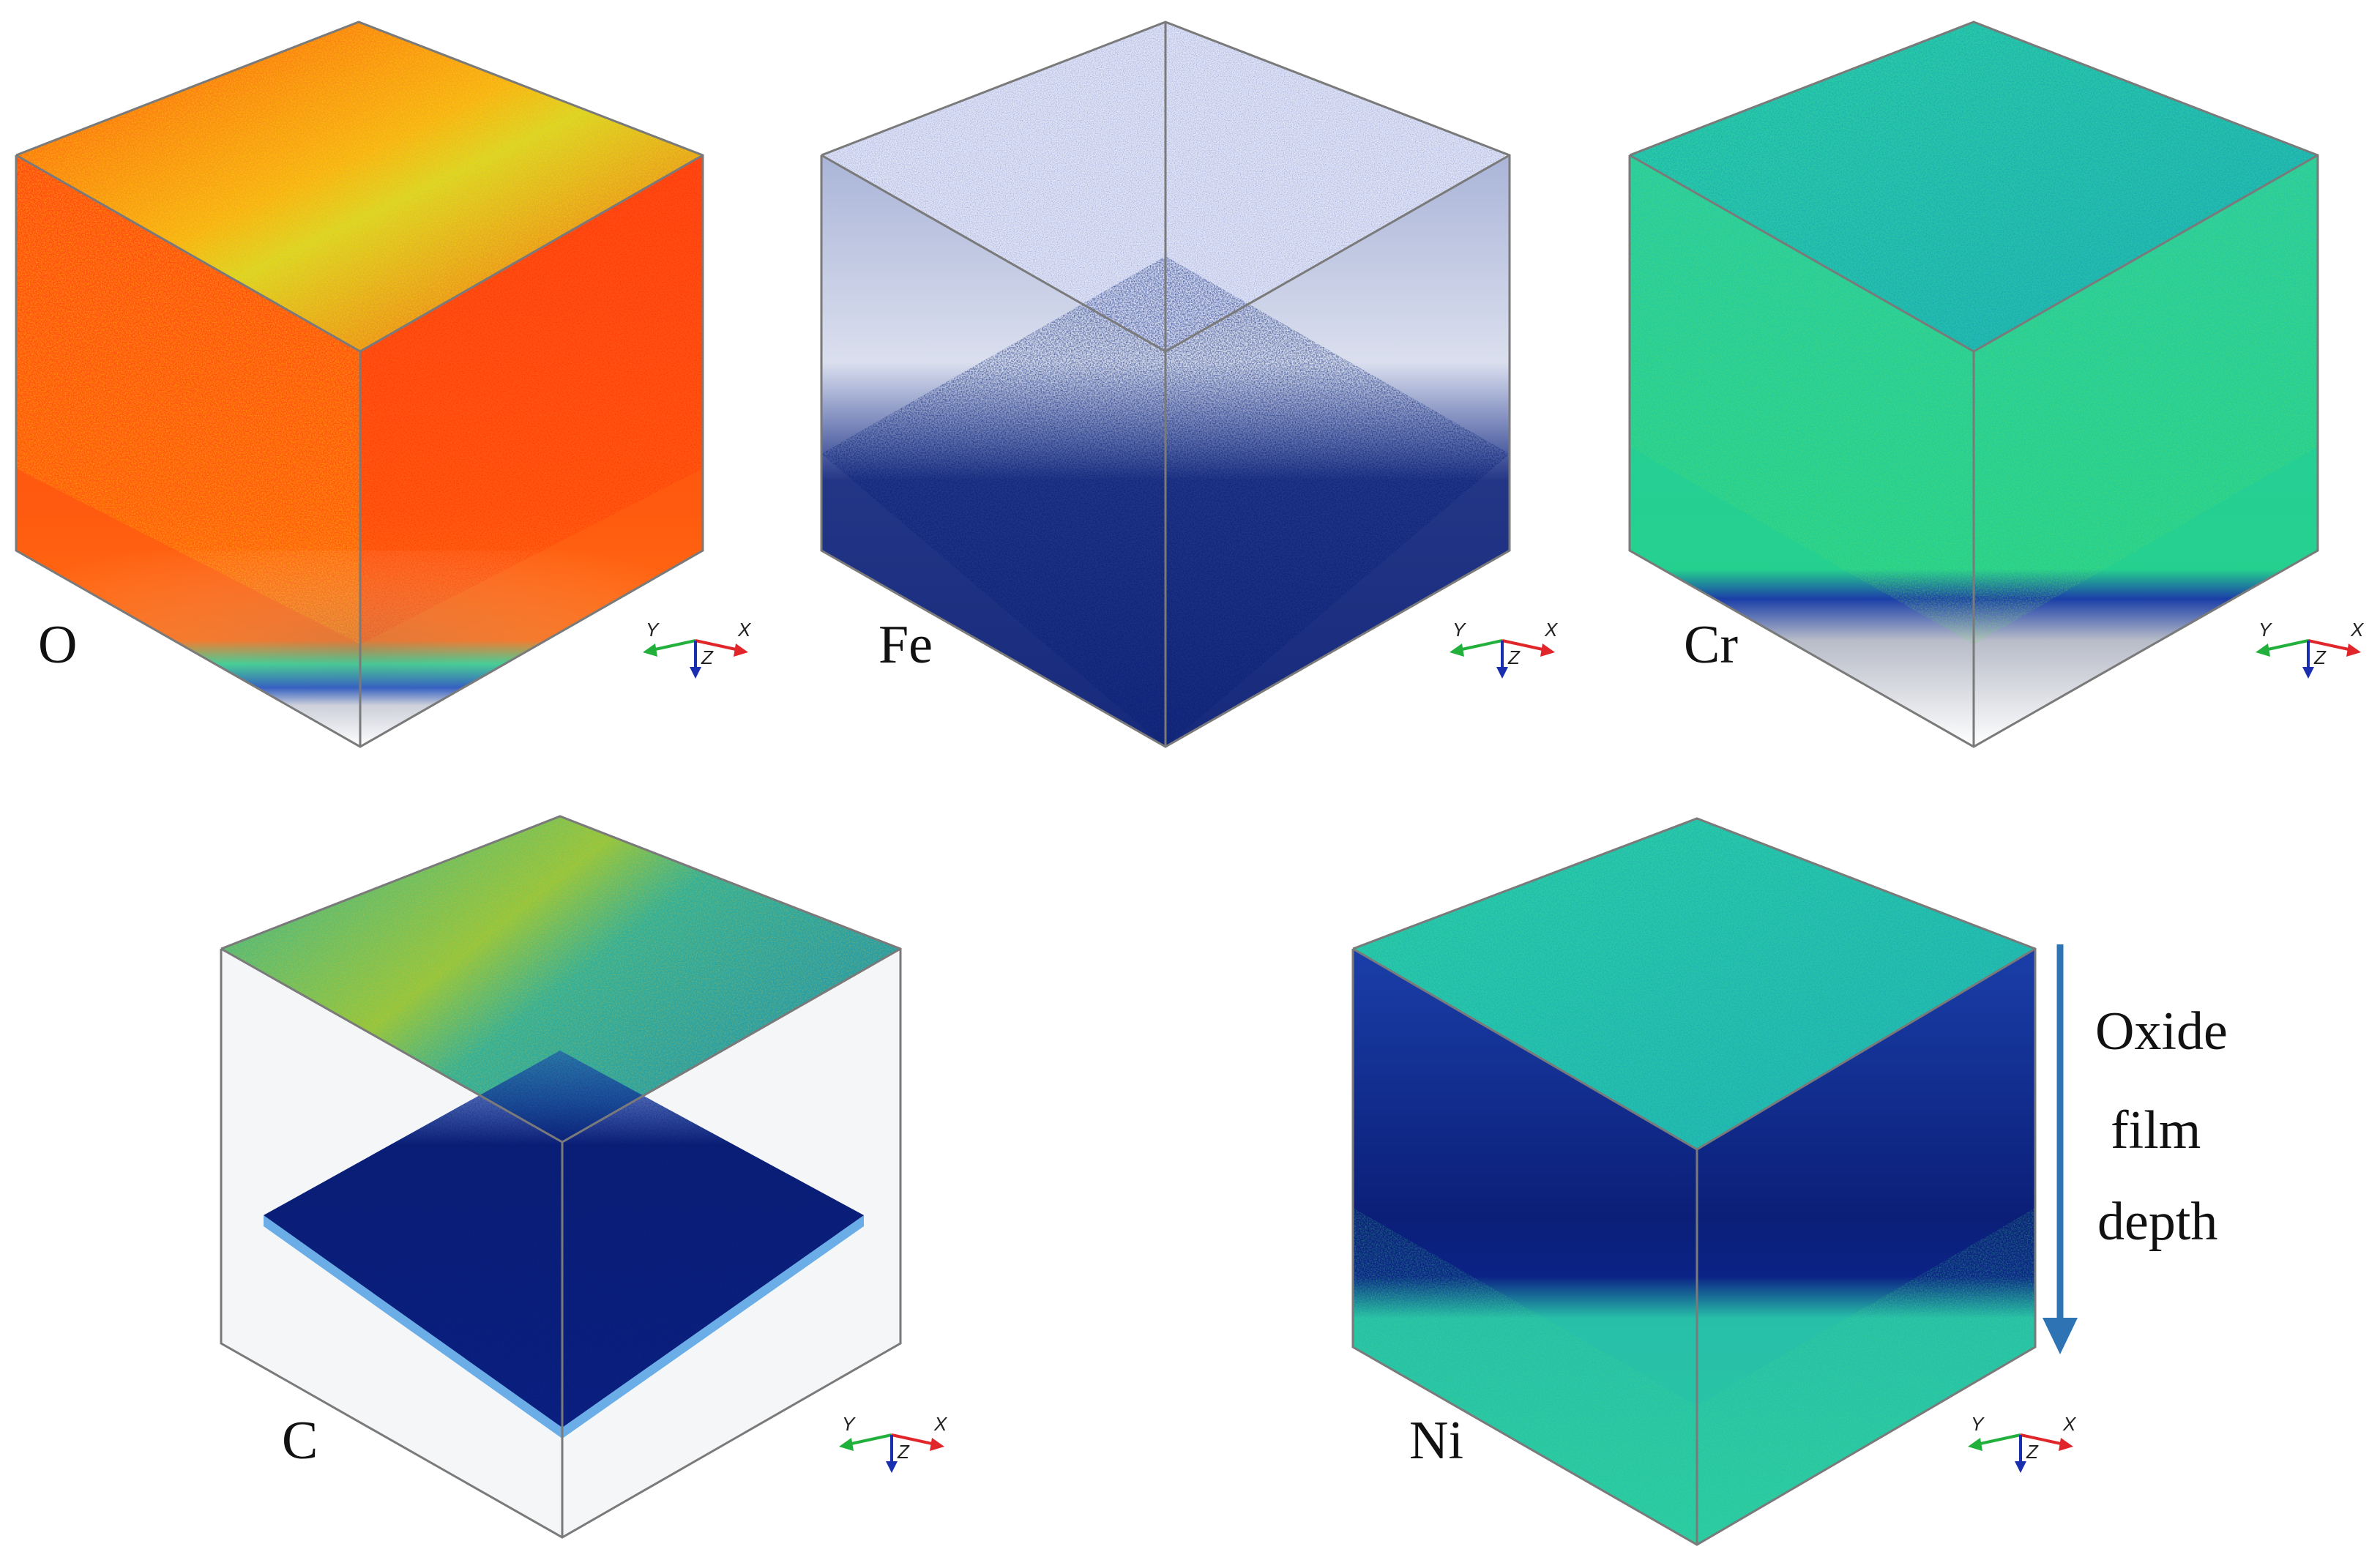 This screenshot has height=1563, width=2380. Describe the element at coordinates (1974, 384) in the screenshot. I see `panel-cr: Cr` at that location.